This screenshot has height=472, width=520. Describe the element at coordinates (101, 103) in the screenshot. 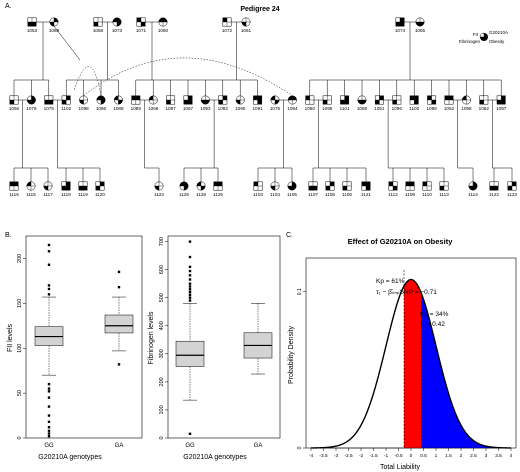

I see `gen2-person-5: 1086` at that location.